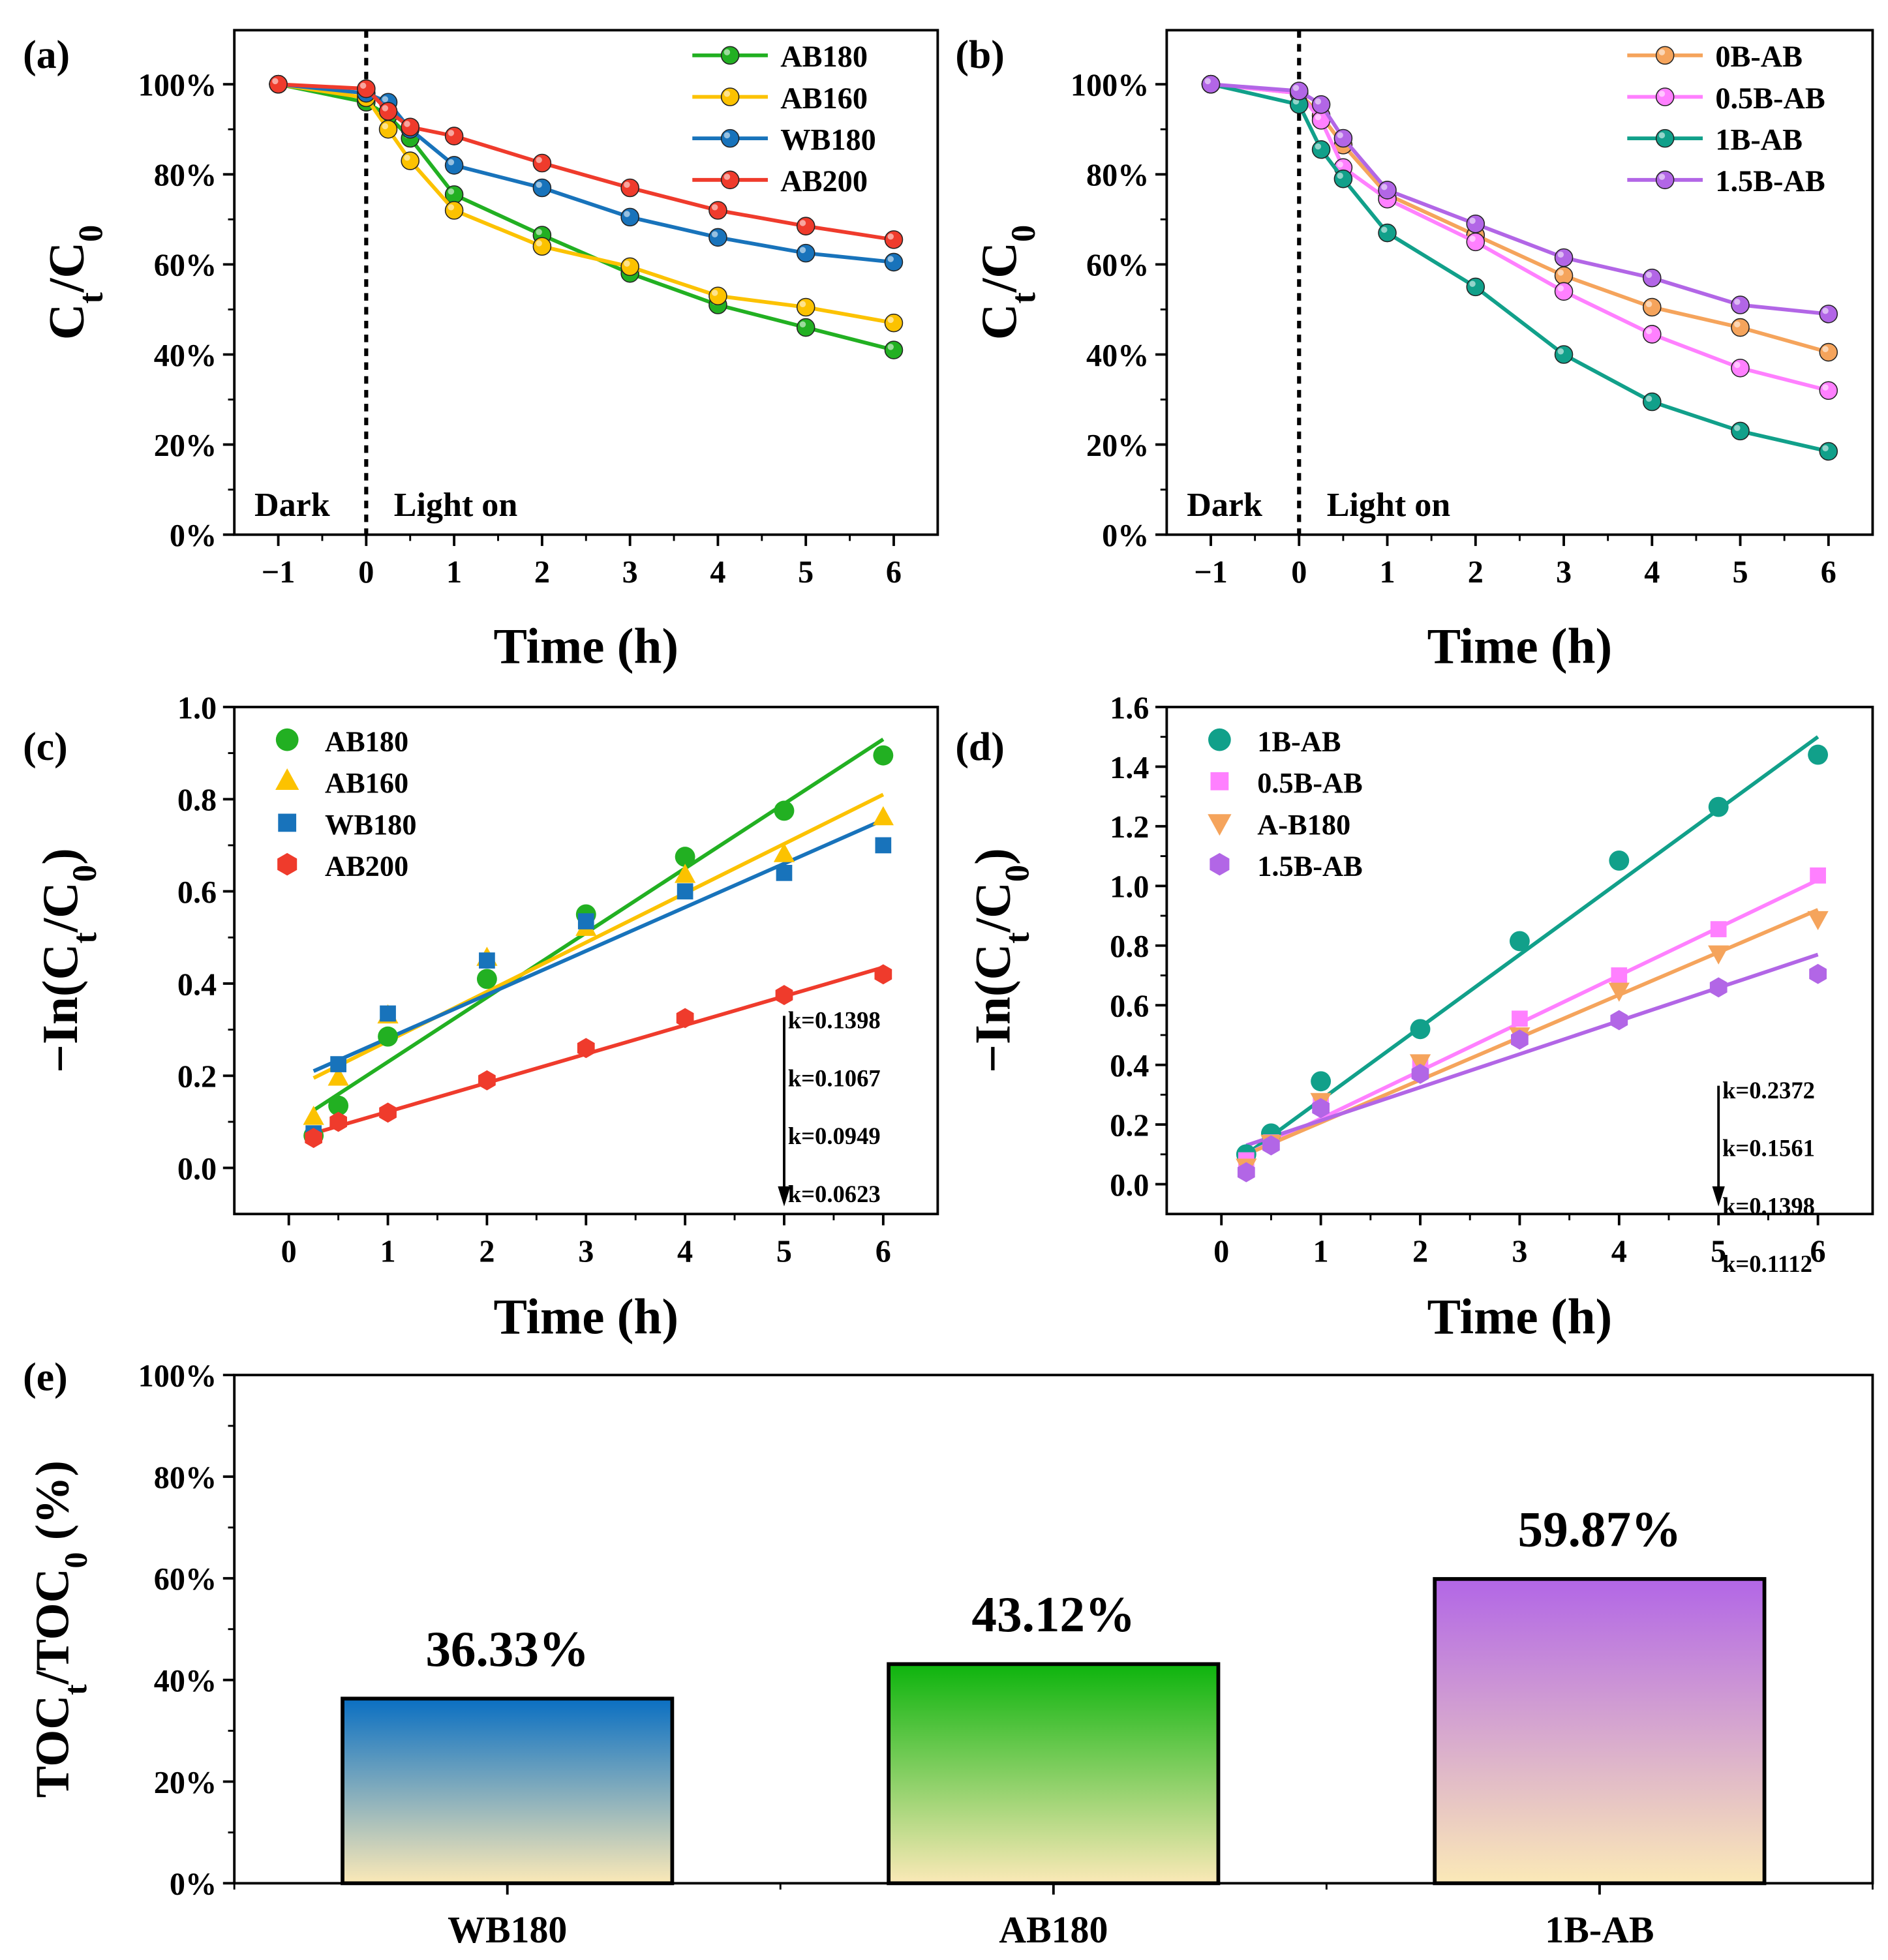 Image resolution: width=1888 pixels, height=1960 pixels. What do you see at coordinates (685, 1252) in the screenshot?
I see `x-tick-label: 4` at bounding box center [685, 1252].